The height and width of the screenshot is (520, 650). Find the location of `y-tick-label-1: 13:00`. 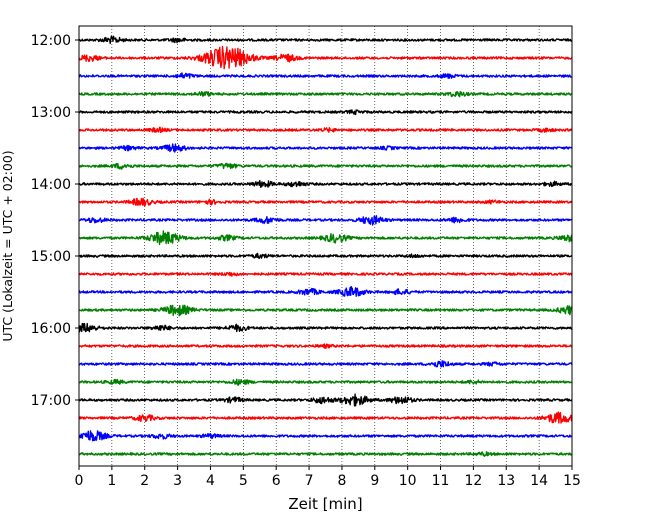

y-tick-label-1: 13:00 is located at coordinates (51, 113).